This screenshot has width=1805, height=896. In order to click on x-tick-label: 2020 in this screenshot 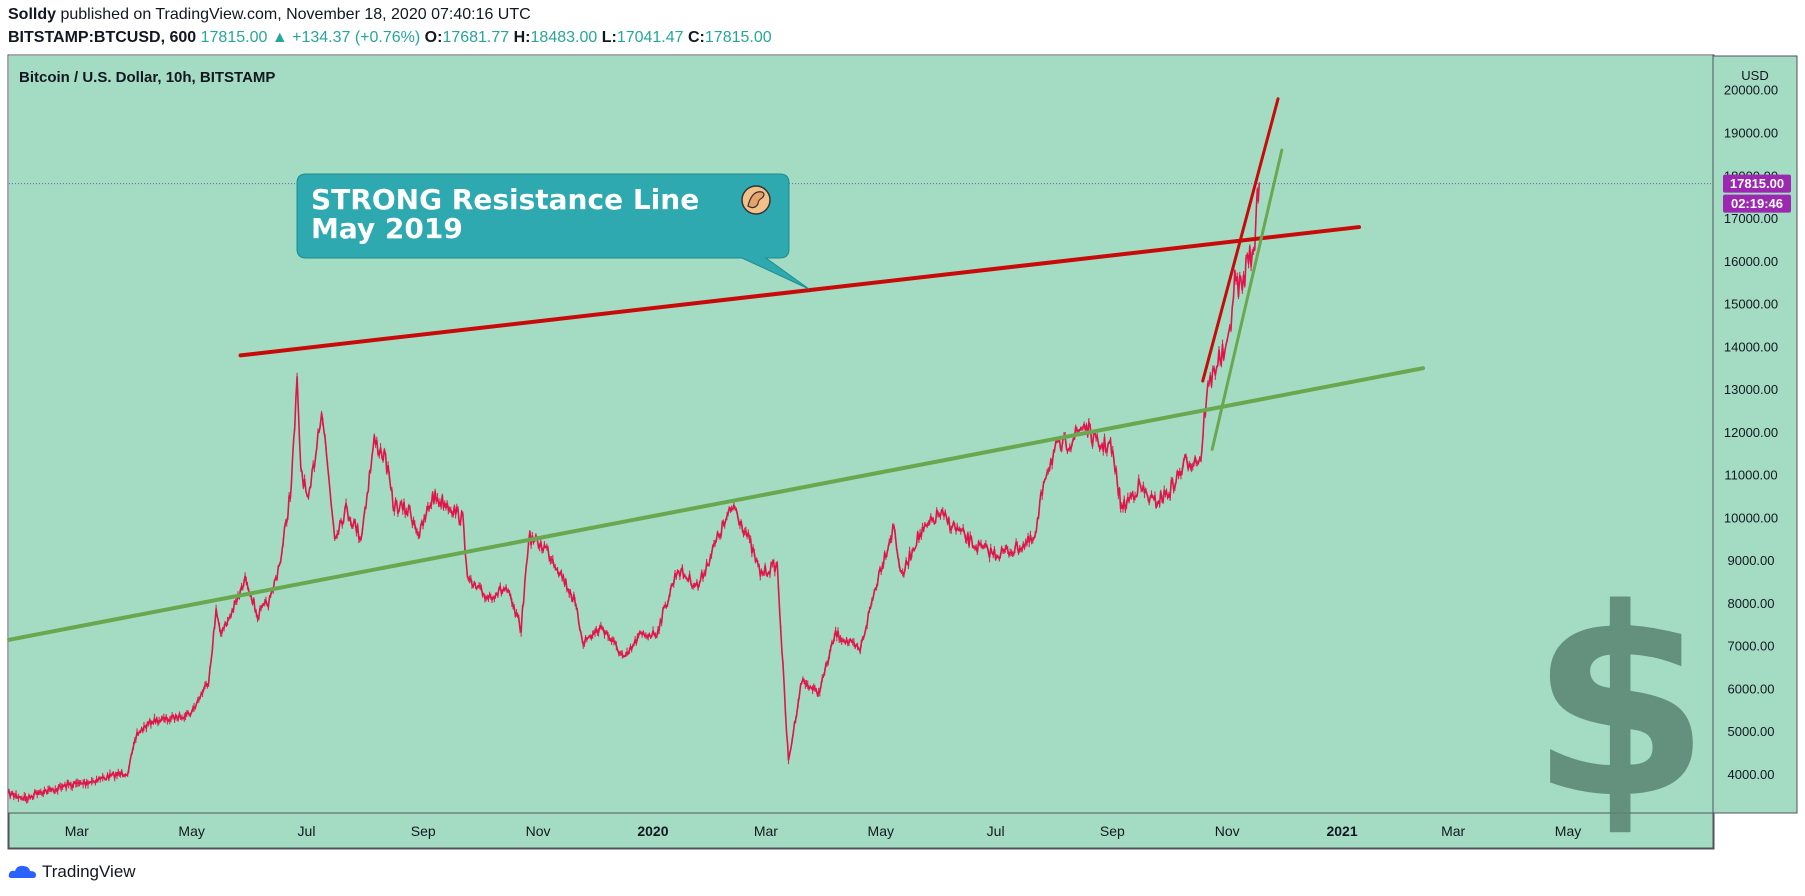, I will do `click(652, 831)`.